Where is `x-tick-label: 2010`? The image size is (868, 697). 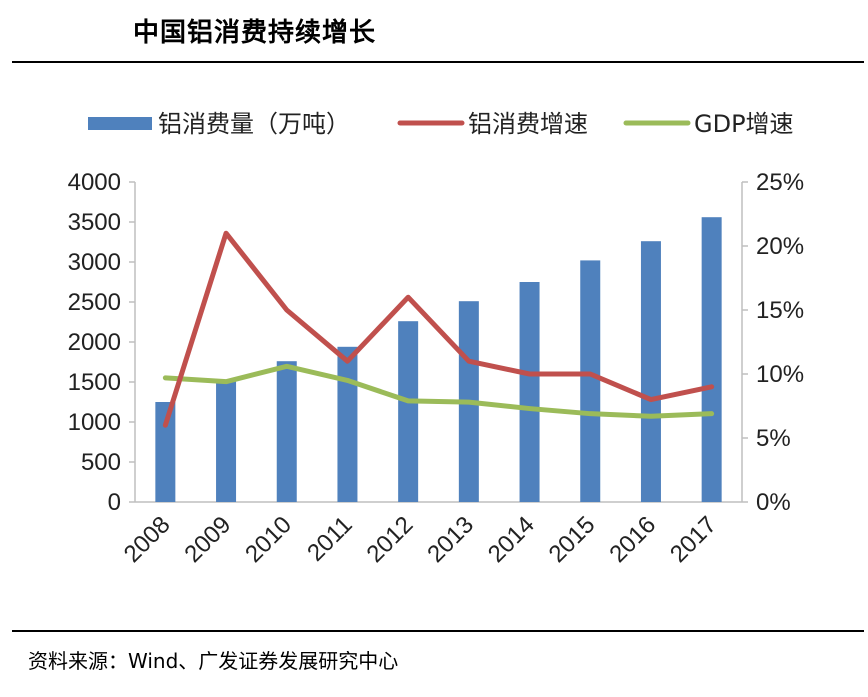 x-tick-label: 2010 is located at coordinates (268, 539).